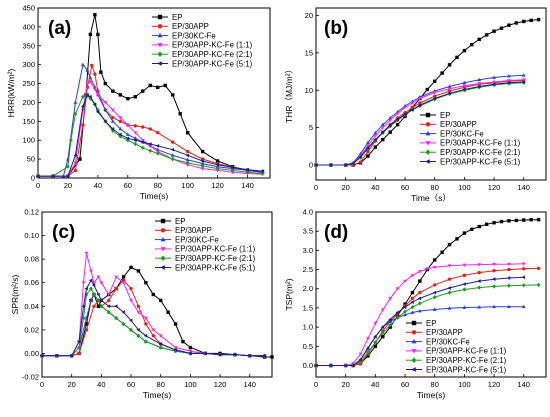 The height and width of the screenshot is (417, 550). Describe the element at coordinates (336, 232) in the screenshot. I see `panel-label: (d)` at that location.